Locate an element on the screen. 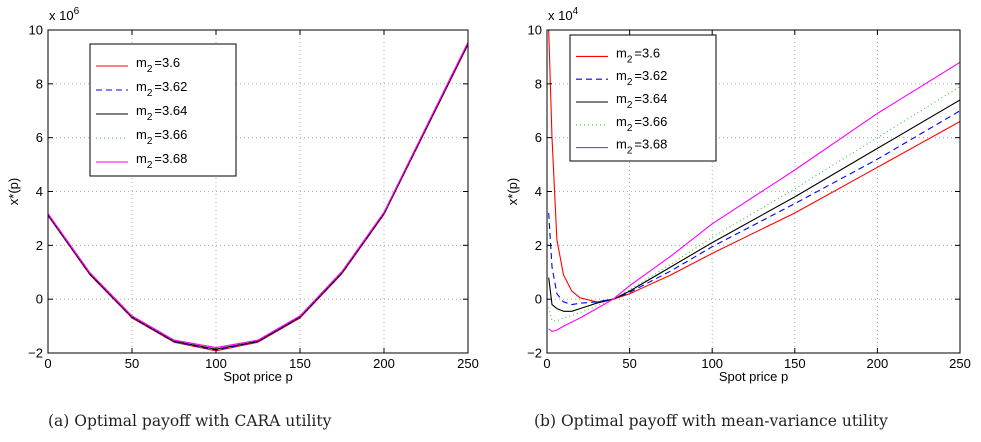 Image resolution: width=981 pixels, height=442 pixels. y-multiplier-label: x 106 is located at coordinates (64, 14).